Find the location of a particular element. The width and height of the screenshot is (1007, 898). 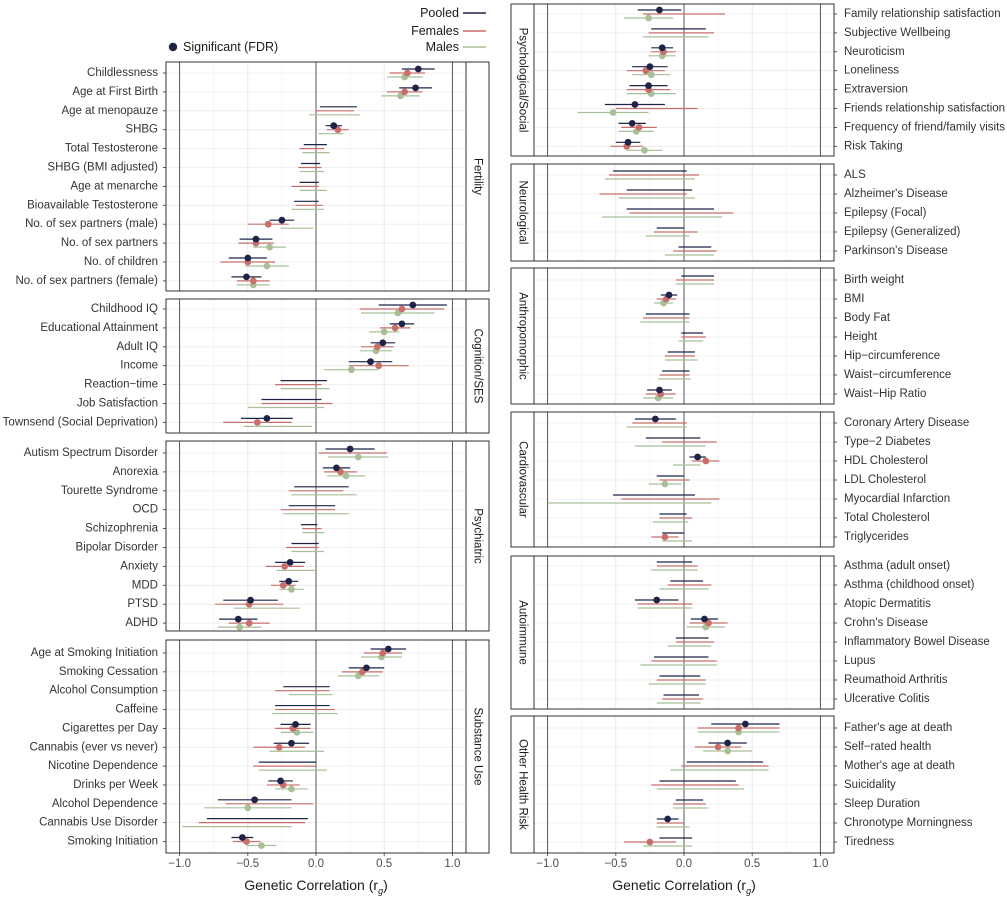

row-label: Income is located at coordinates (139, 366).